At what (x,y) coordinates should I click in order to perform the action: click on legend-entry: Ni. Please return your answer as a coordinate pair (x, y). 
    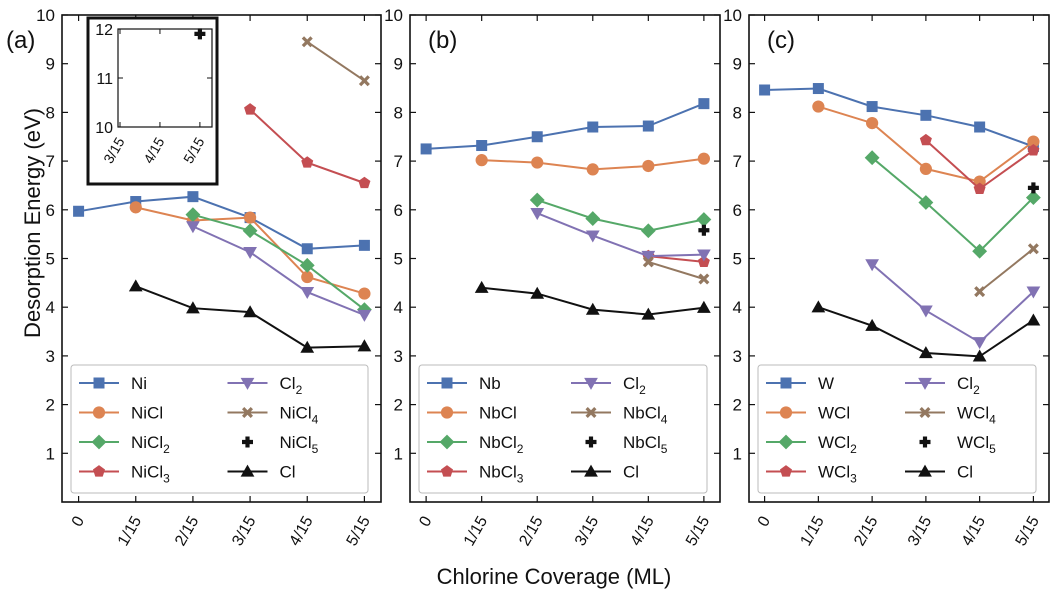
    Looking at the image, I should click on (113, 383).